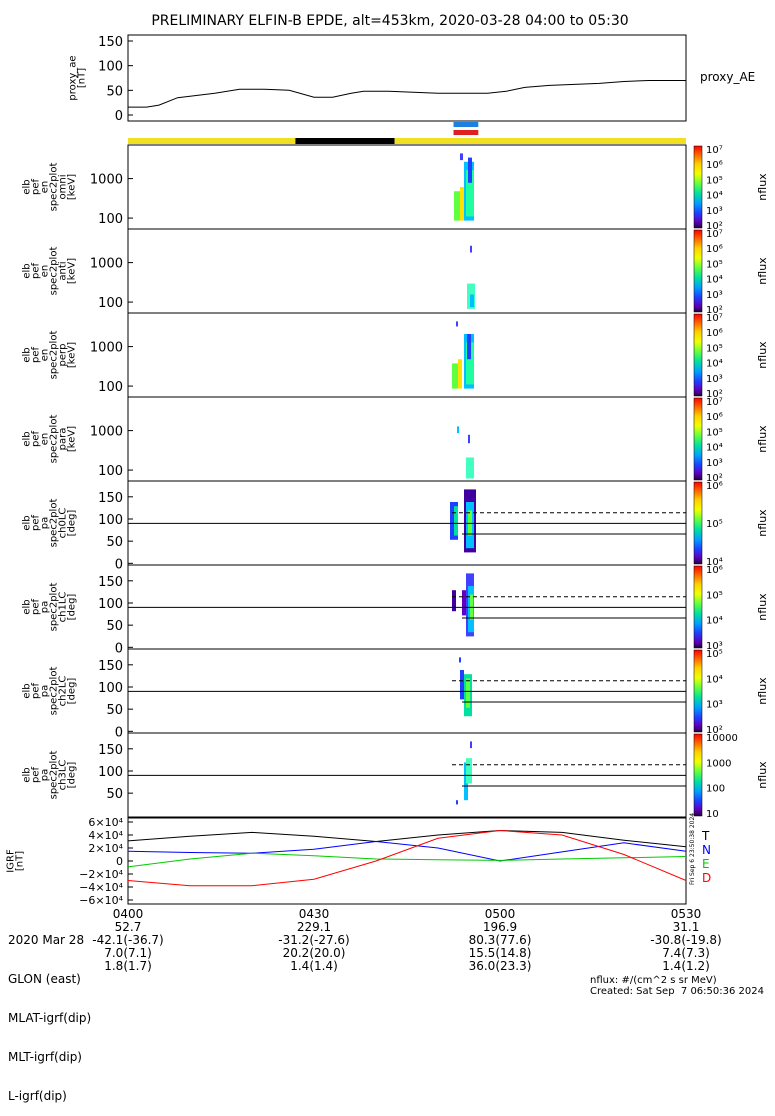 Image resolution: width=775 pixels, height=1116 pixels. Describe the element at coordinates (46, 940) in the screenshot. I see `footer-label-date: 2020 Mar 28` at that location.